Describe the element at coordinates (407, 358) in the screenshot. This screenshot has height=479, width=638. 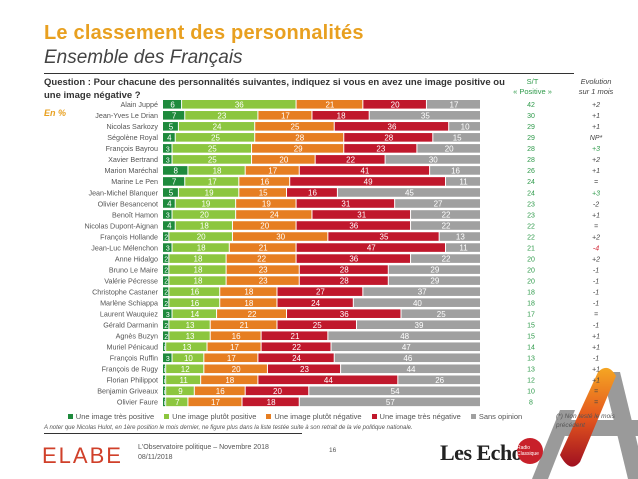
I see `data-label: 46` at that location.